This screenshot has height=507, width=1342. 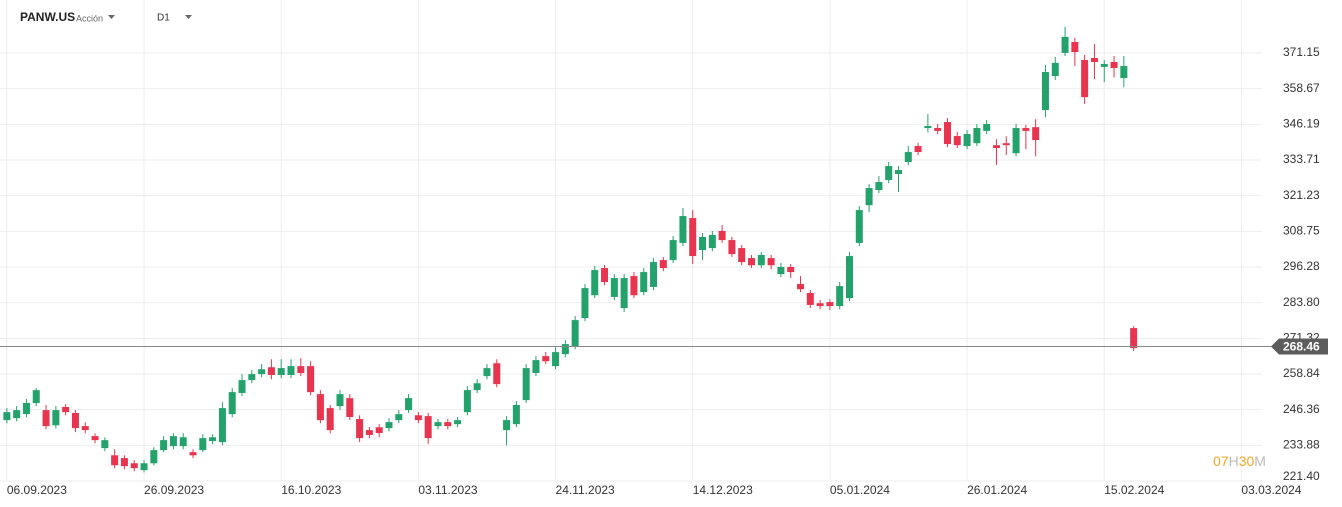 What do you see at coordinates (1260, 461) in the screenshot?
I see `countdown-m: M` at bounding box center [1260, 461].